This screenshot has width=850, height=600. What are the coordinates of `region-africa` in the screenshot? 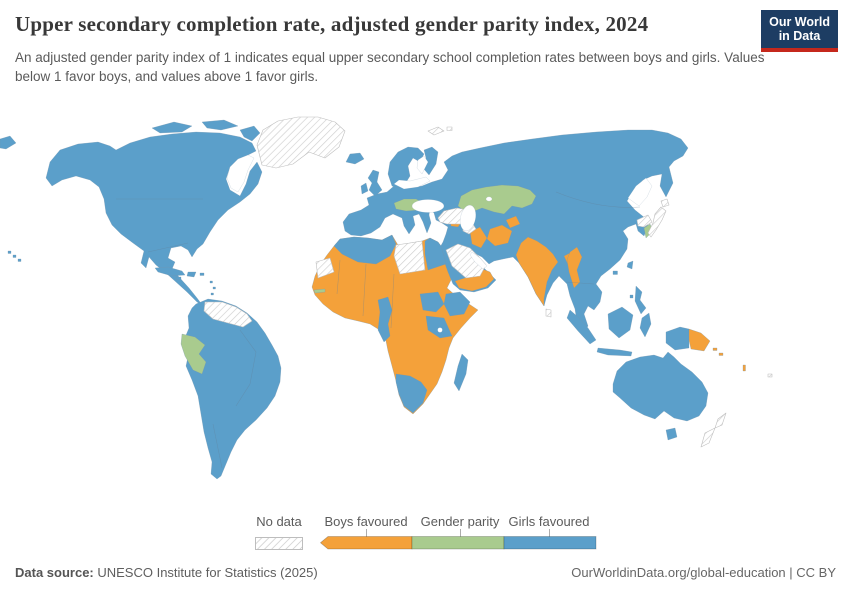 It's located at (395, 324).